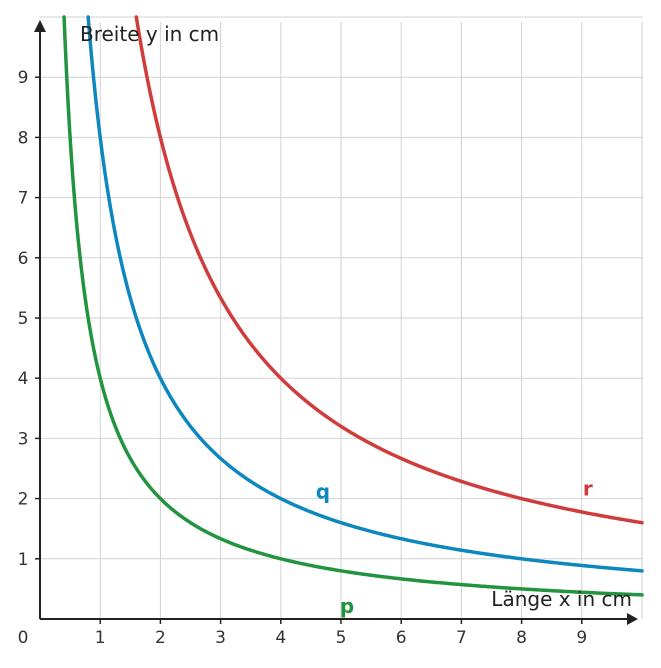 This screenshot has height=668, width=661. I want to click on series-labels: p q r, so click(454, 547).